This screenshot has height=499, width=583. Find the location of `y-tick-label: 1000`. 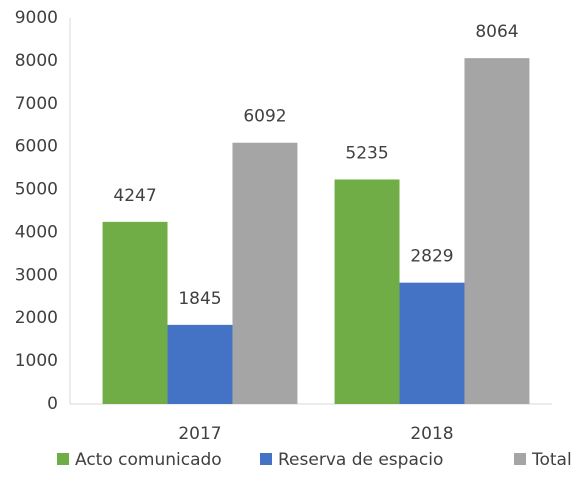

y-tick-label: 1000 is located at coordinates (36, 361).